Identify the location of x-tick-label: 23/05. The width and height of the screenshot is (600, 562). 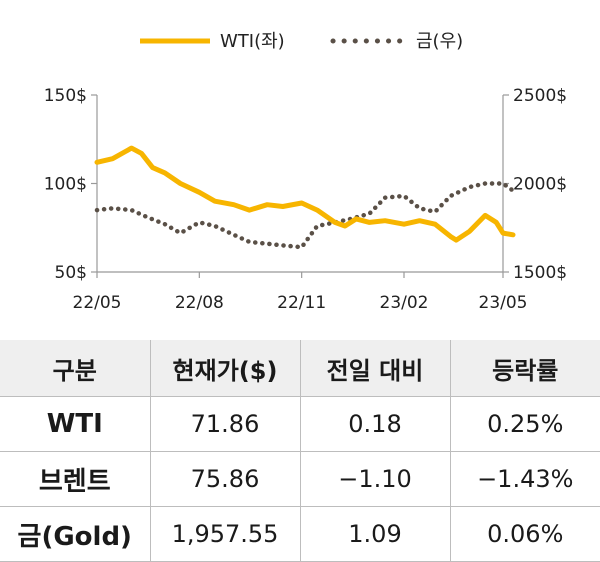
(503, 303).